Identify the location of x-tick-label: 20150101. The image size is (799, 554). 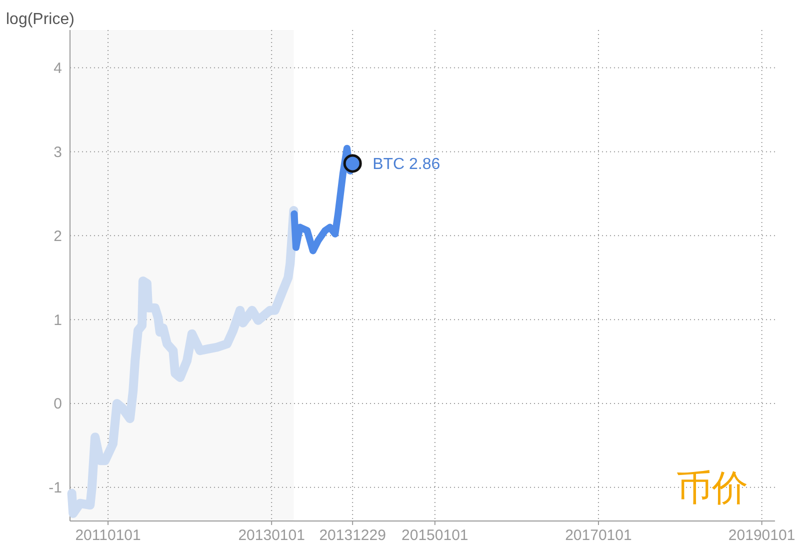
(435, 535).